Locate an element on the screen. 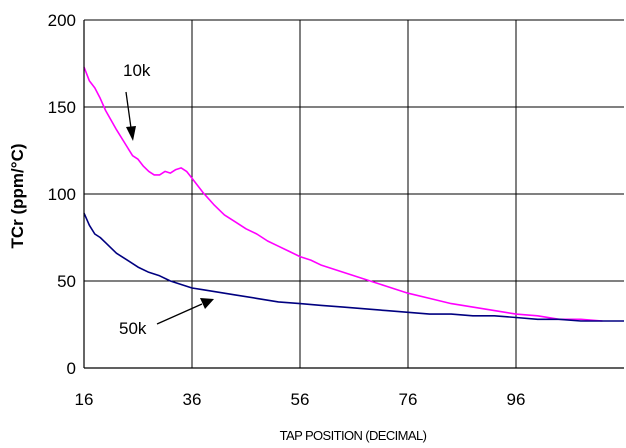 The width and height of the screenshot is (626, 448). x-tick-label-36: 36 is located at coordinates (192, 399).